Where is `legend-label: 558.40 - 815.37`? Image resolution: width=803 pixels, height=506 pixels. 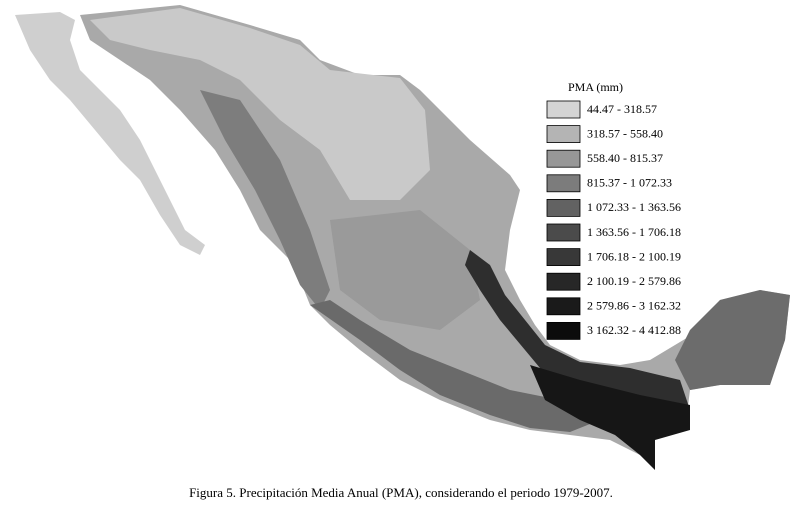 legend-label: 558.40 - 815.37 is located at coordinates (625, 158).